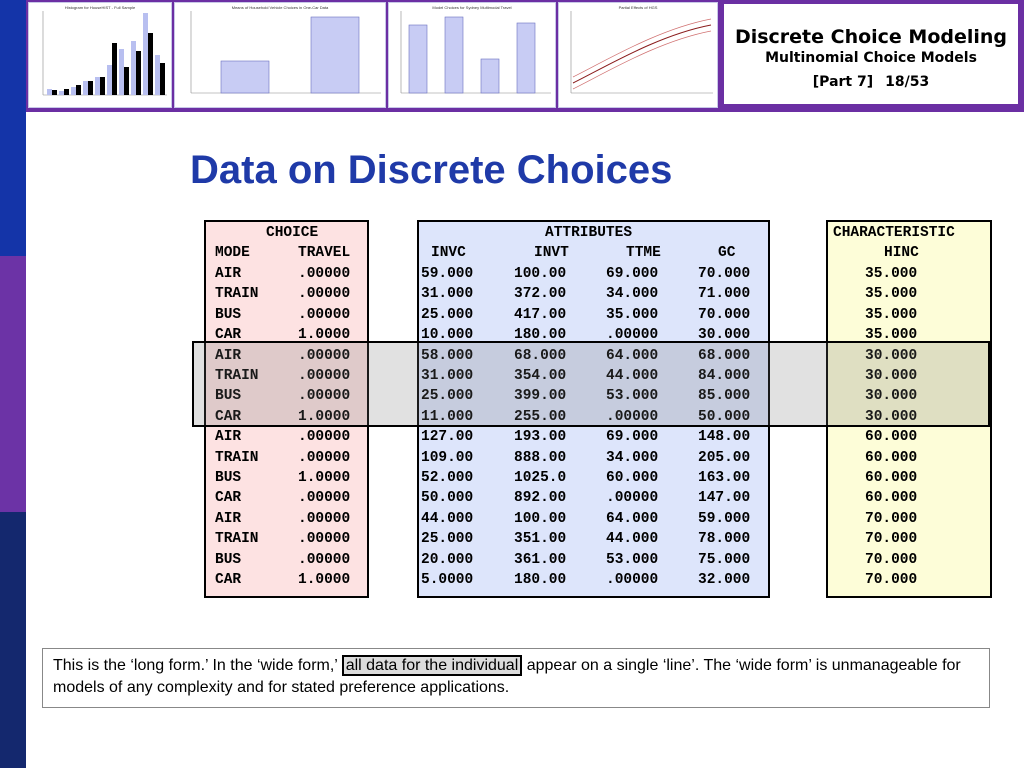 This screenshot has height=768, width=1024. What do you see at coordinates (447, 580) in the screenshot?
I see `invc-cell: 5.0000` at bounding box center [447, 580].